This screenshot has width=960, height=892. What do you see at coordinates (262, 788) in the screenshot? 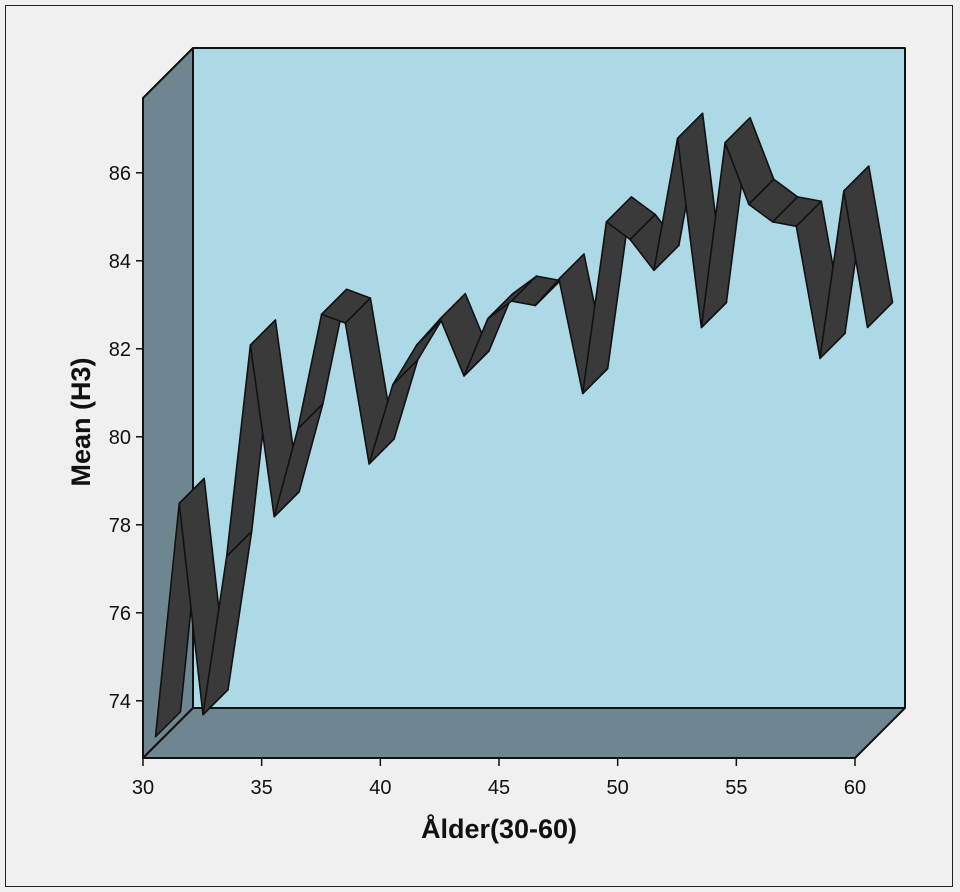
I see `x-tick-label-35: 35` at bounding box center [262, 788].